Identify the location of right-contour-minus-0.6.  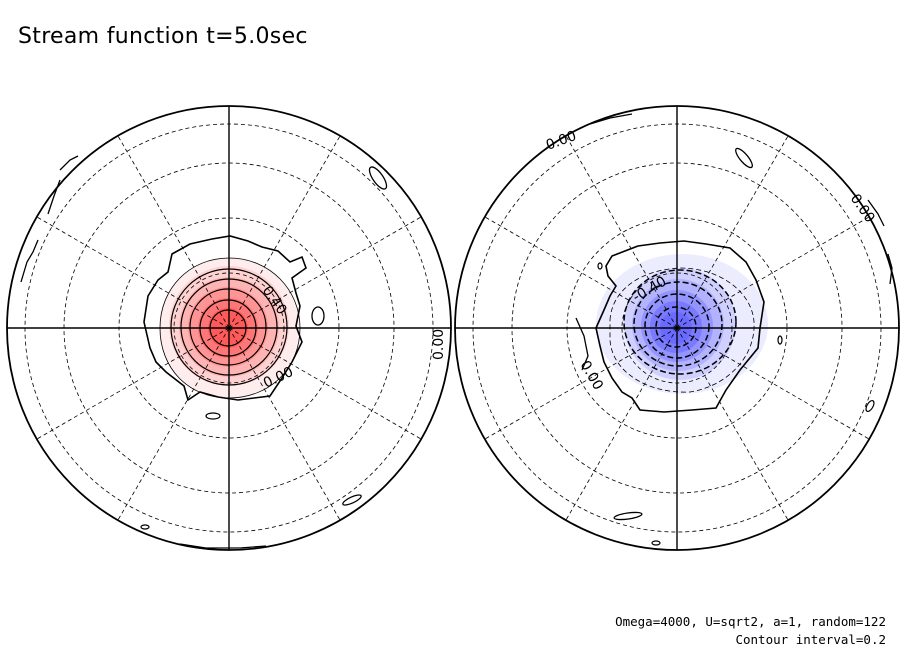
(678, 324).